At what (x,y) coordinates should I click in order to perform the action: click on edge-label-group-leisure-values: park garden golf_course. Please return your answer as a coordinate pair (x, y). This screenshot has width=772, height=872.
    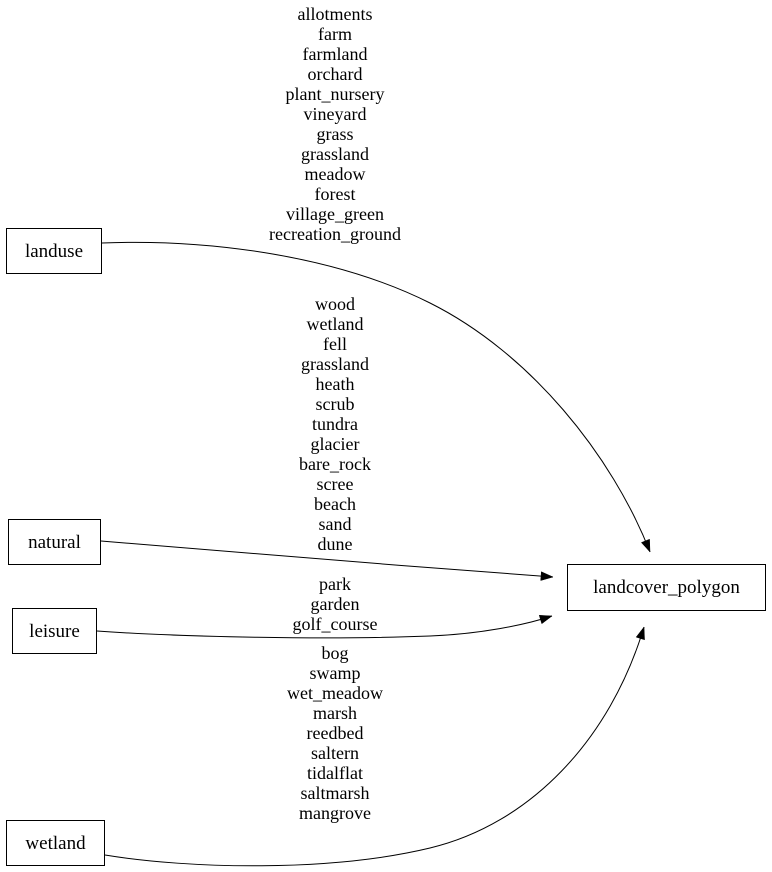
    Looking at the image, I should click on (335, 604).